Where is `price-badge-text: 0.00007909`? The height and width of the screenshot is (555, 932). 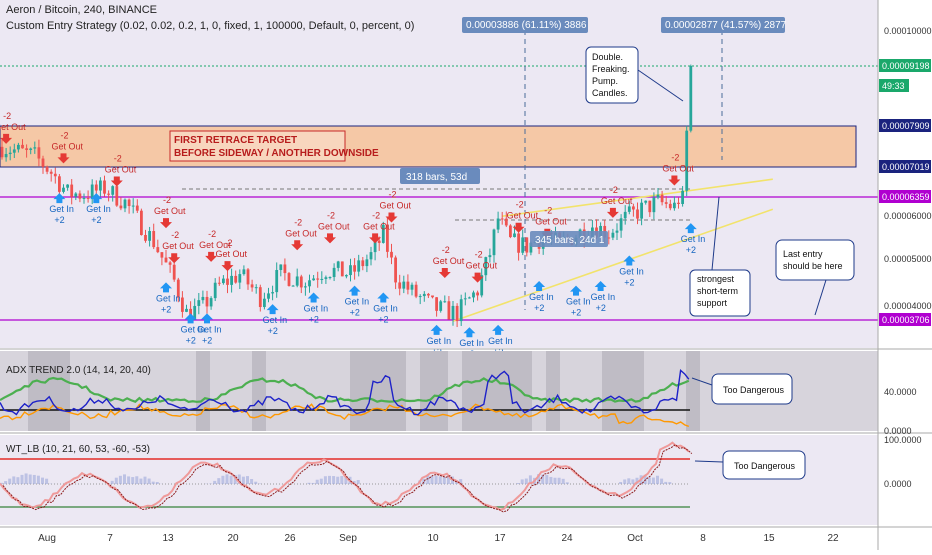 price-badge-text: 0.00007909 is located at coordinates (906, 126).